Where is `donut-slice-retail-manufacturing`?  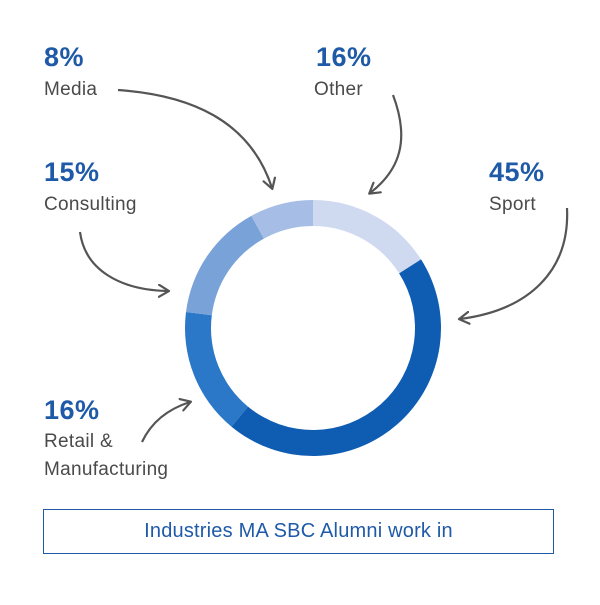
donut-slice-retail-manufacturing is located at coordinates (216, 369).